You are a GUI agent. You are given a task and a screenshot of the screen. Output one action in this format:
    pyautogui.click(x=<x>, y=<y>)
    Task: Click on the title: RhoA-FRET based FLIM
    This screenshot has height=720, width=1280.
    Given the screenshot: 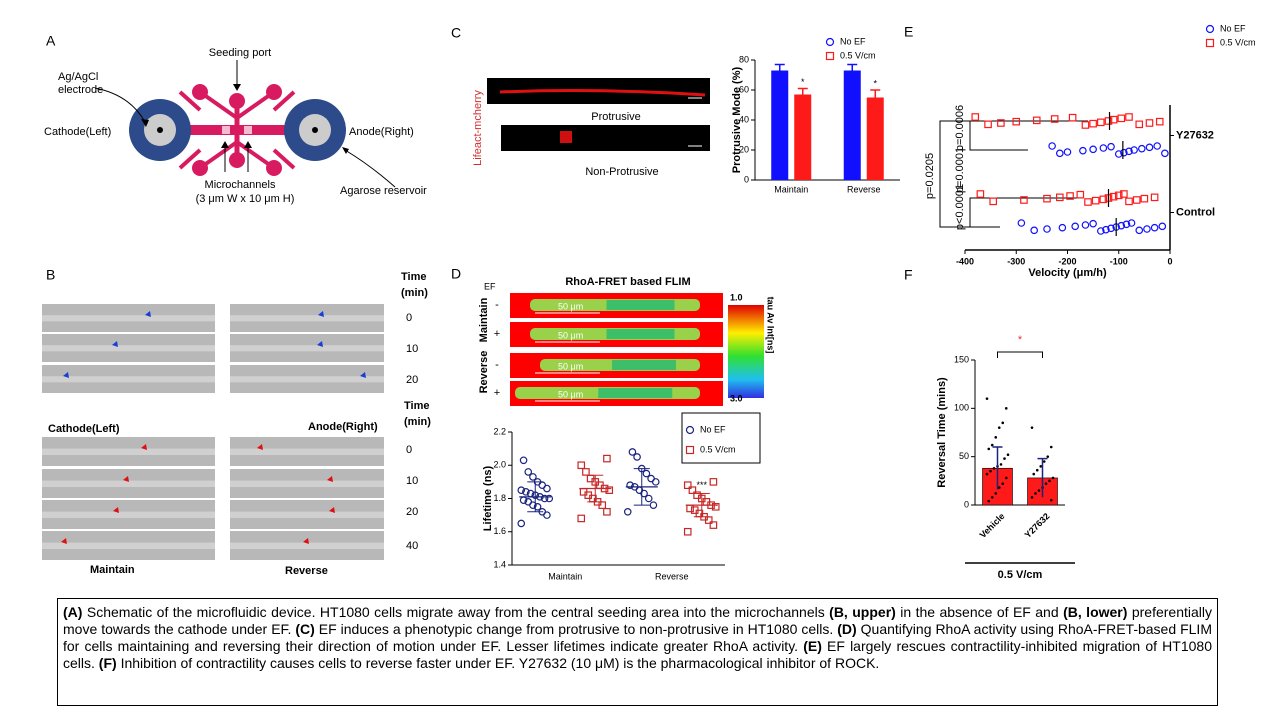 What is the action you would take?
    pyautogui.click(x=627, y=282)
    